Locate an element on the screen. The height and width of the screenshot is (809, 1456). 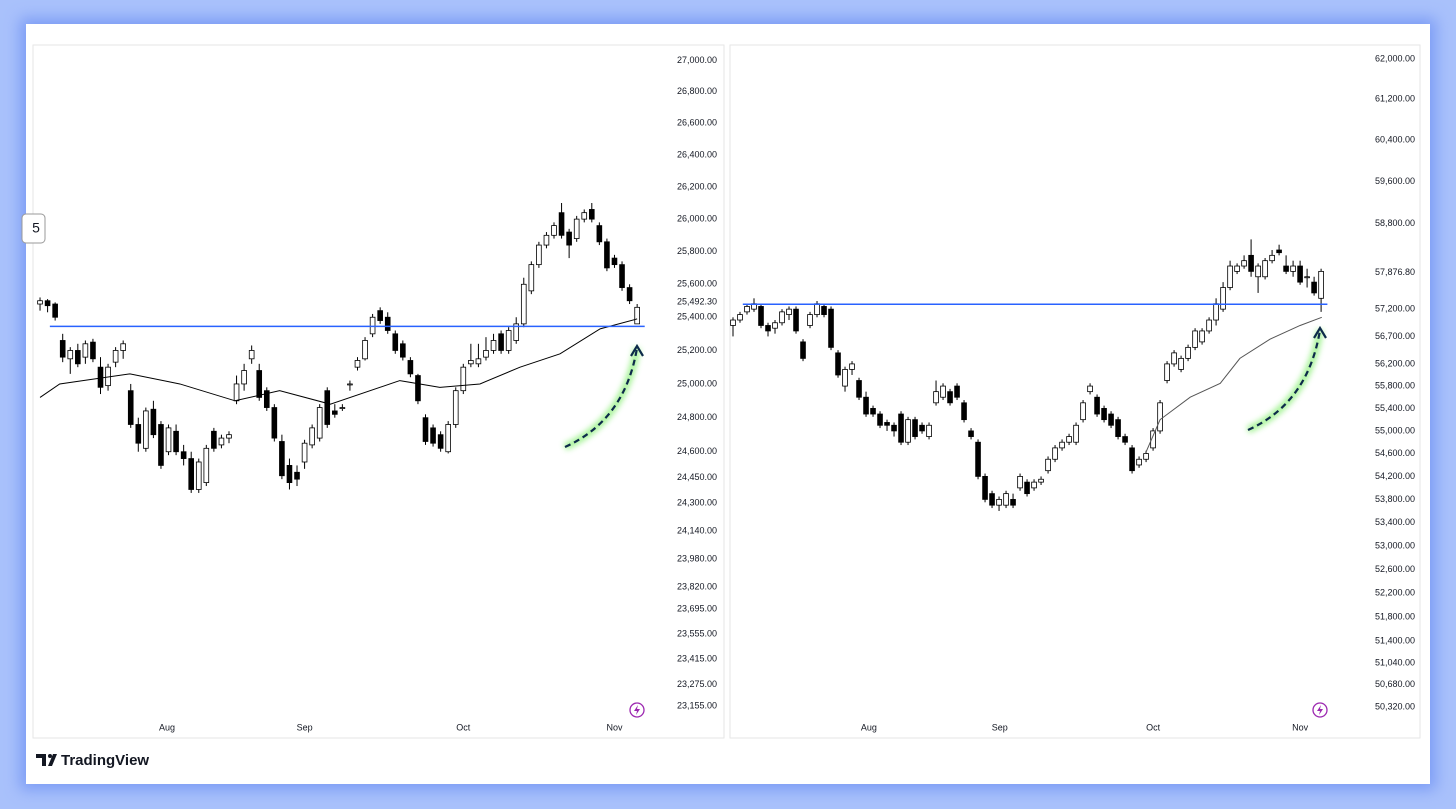
y-tick-label: 26,800.00 is located at coordinates (697, 91).